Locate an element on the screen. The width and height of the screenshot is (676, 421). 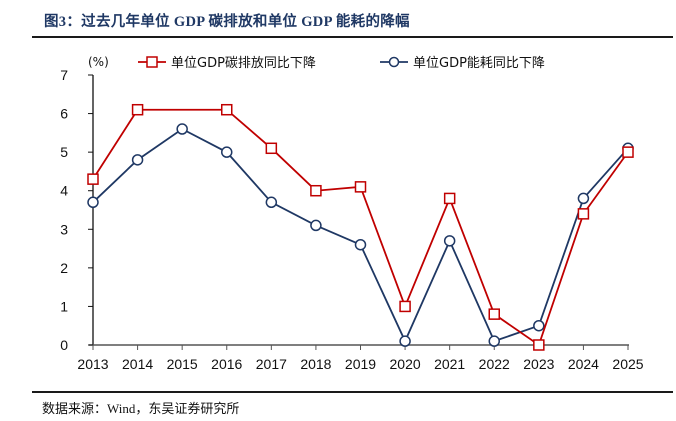
figure-title: 图3：过去几年单位 GDP 碳排放和单位 GDP 能耗的降幅 is located at coordinates (227, 22).